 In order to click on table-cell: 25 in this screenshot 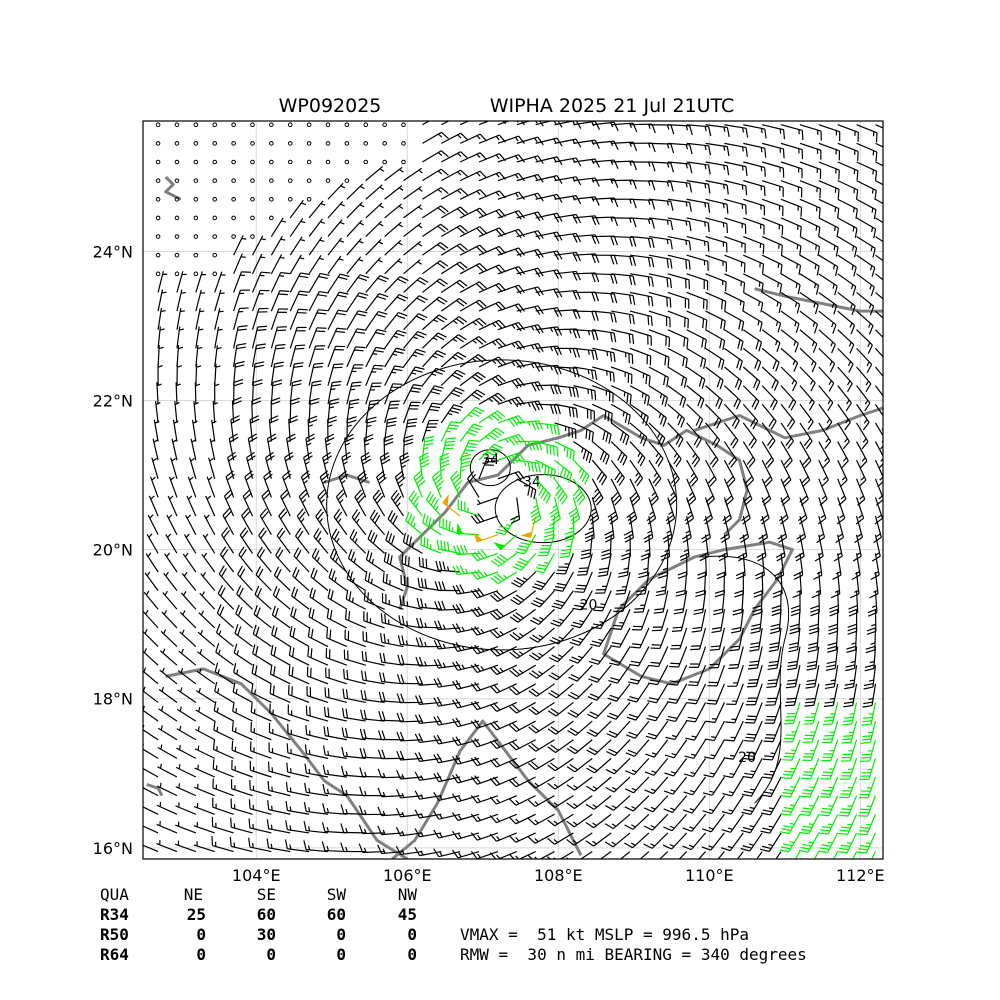, I will do `click(196, 914)`.